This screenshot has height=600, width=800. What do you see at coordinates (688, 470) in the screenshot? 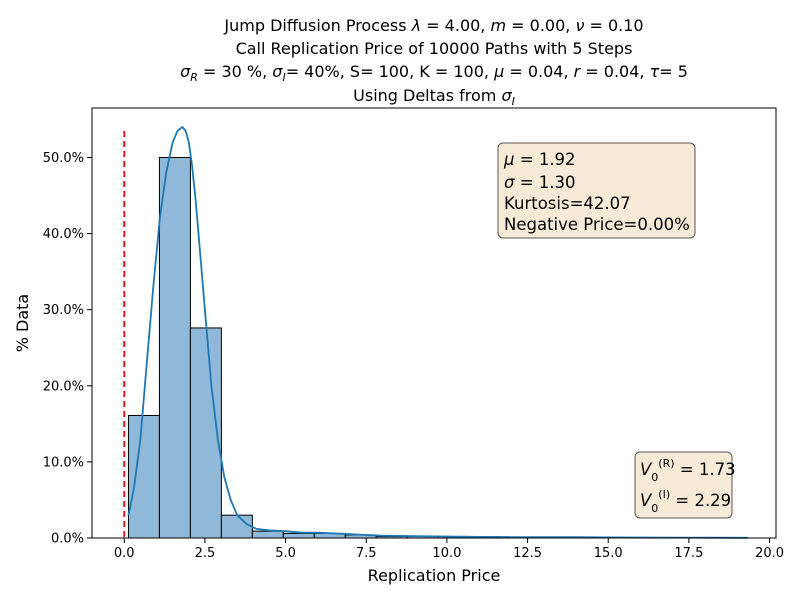
I see `value-v0-r: V0(R) = 1.73` at bounding box center [688, 470].